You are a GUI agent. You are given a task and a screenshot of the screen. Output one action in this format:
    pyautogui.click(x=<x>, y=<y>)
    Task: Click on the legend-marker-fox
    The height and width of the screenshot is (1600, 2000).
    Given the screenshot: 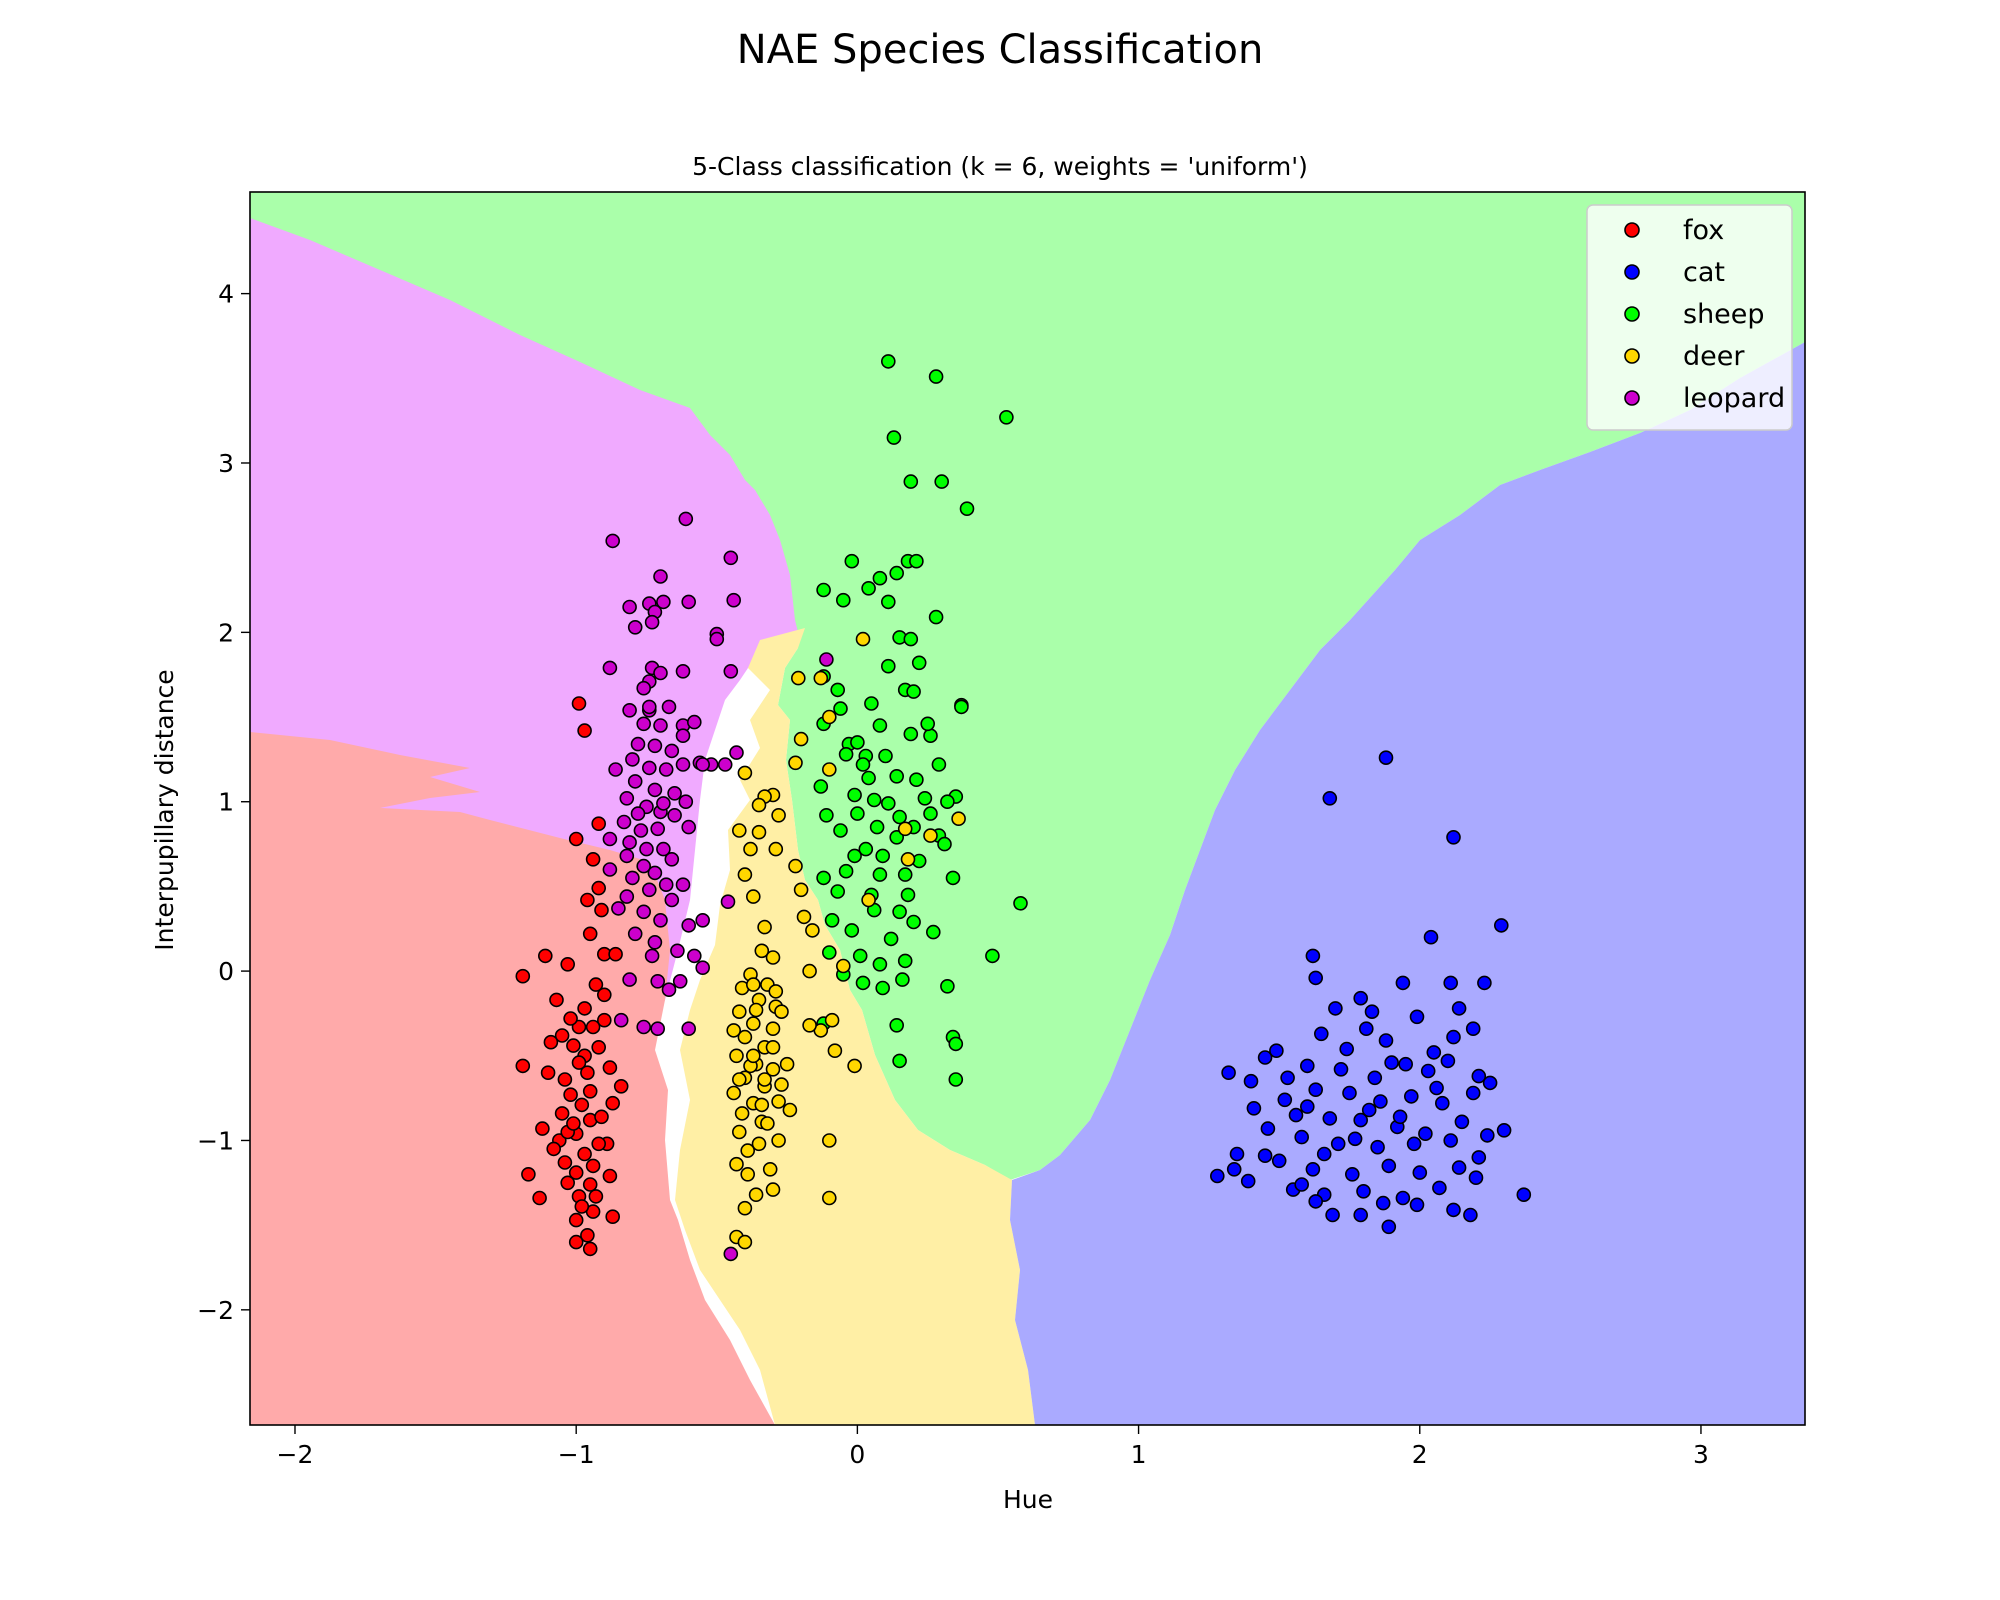 What is the action you would take?
    pyautogui.click(x=1632, y=230)
    